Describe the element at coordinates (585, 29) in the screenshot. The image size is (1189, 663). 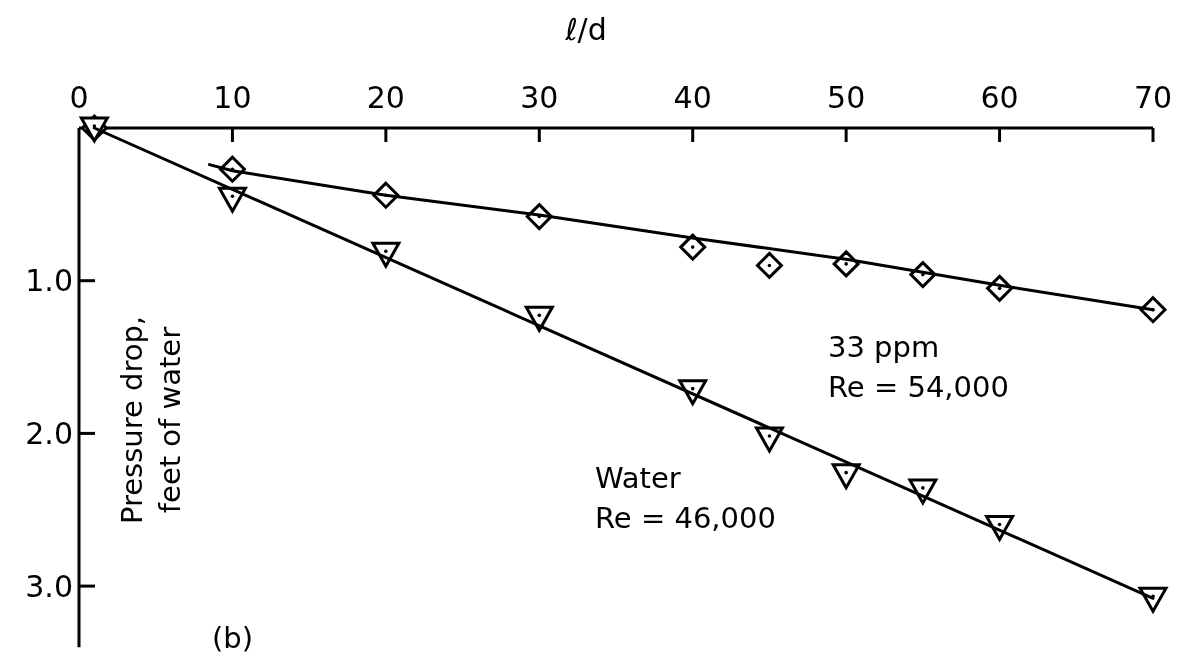
I see `x-axis-title: ℓ/d` at that location.